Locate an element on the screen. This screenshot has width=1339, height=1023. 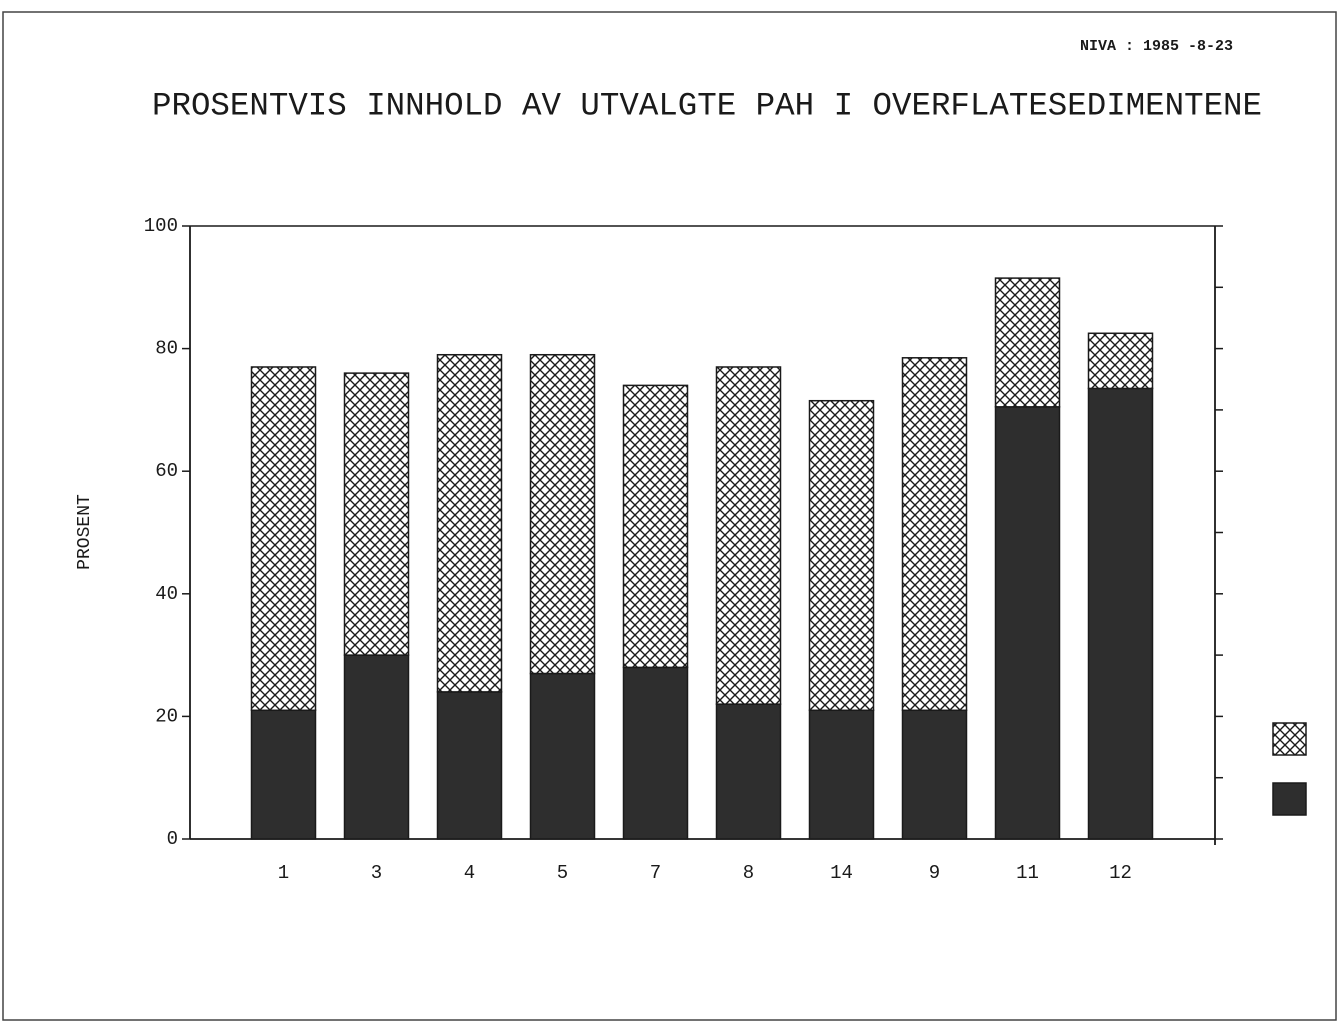
x-tick-label: 7 is located at coordinates (655, 873).